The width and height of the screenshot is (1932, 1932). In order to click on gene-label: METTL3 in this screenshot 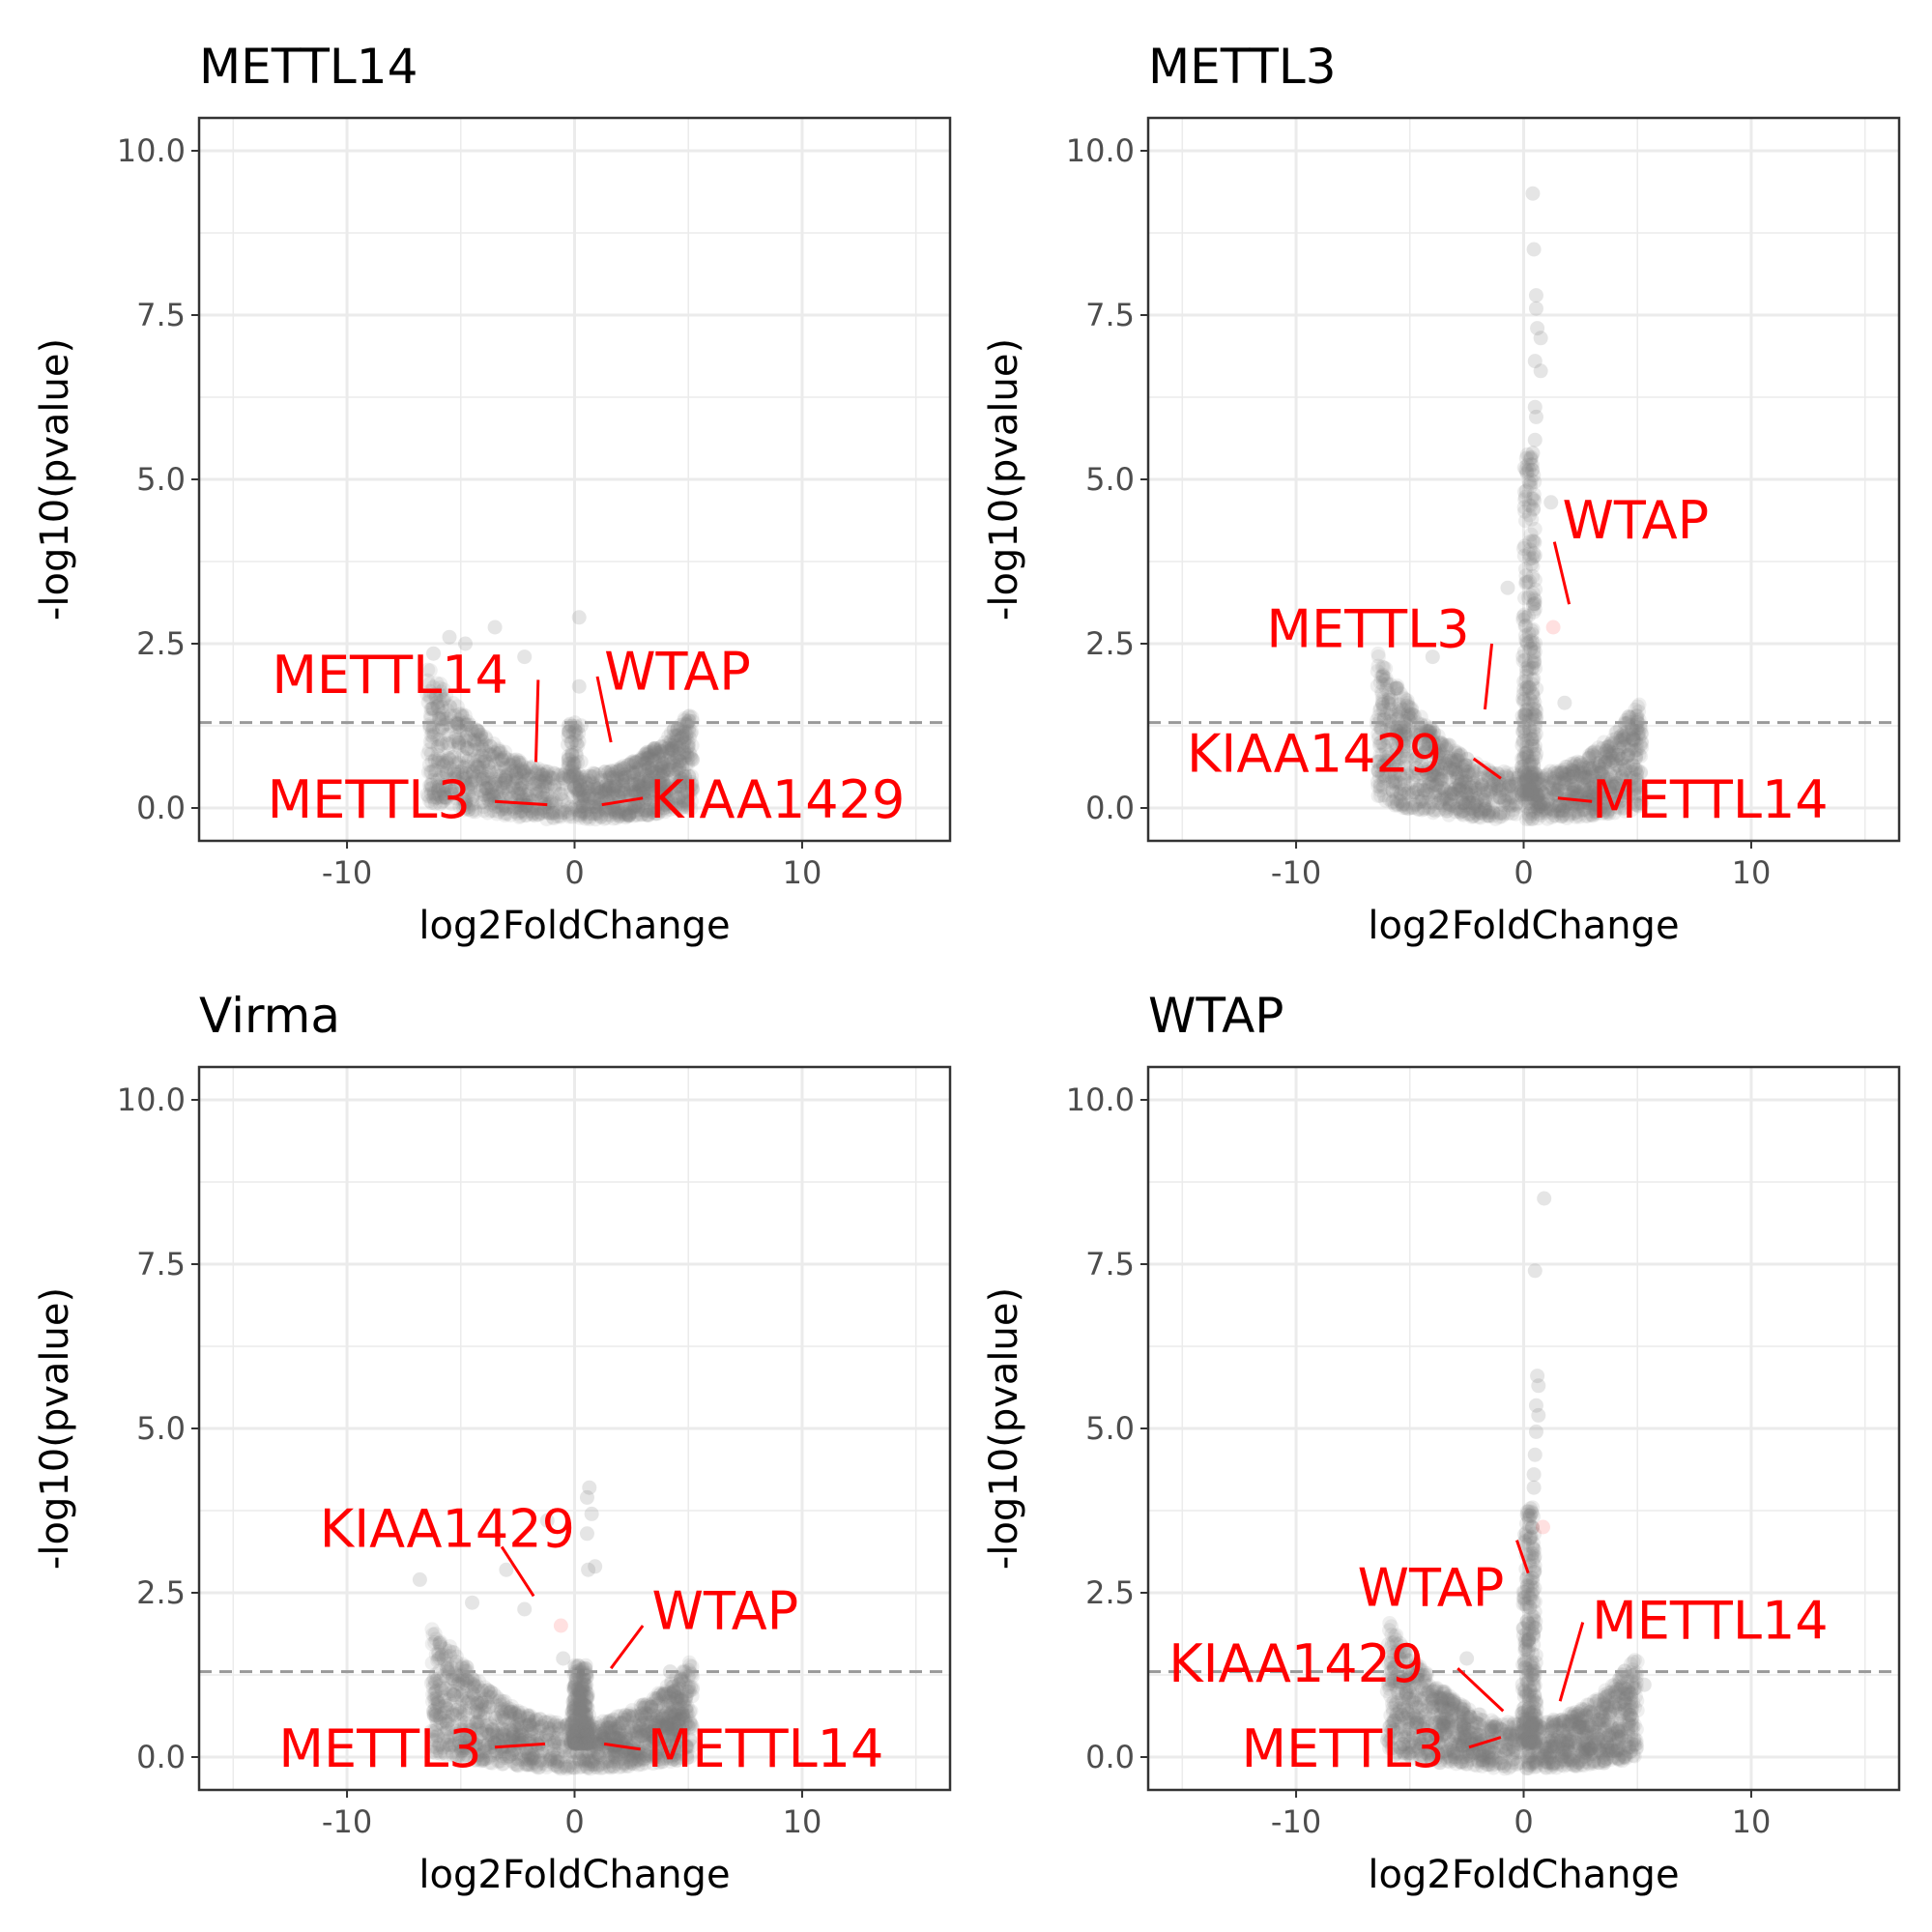, I will do `click(1367, 628)`.